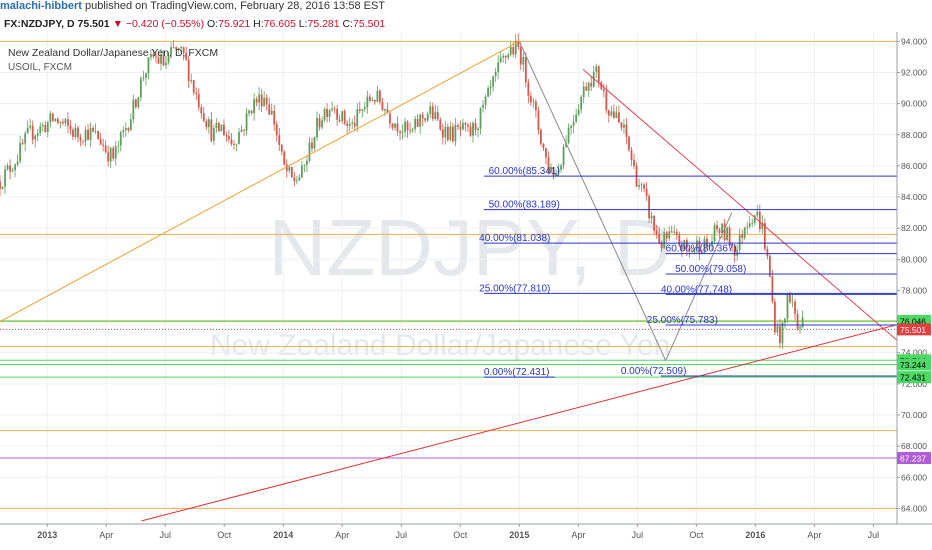  Describe the element at coordinates (279, 24) in the screenshot. I see `high-value: 76.605` at that location.